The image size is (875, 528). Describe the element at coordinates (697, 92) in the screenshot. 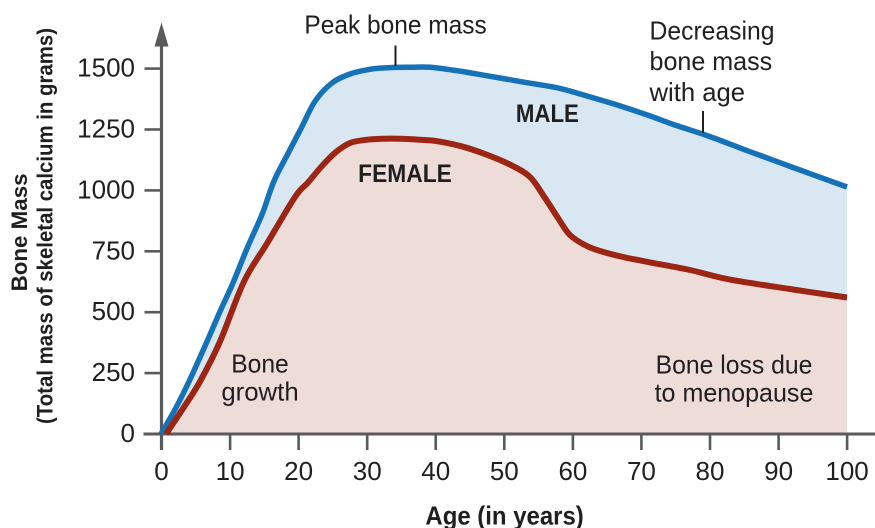

I see `svg-text: with age` at that location.